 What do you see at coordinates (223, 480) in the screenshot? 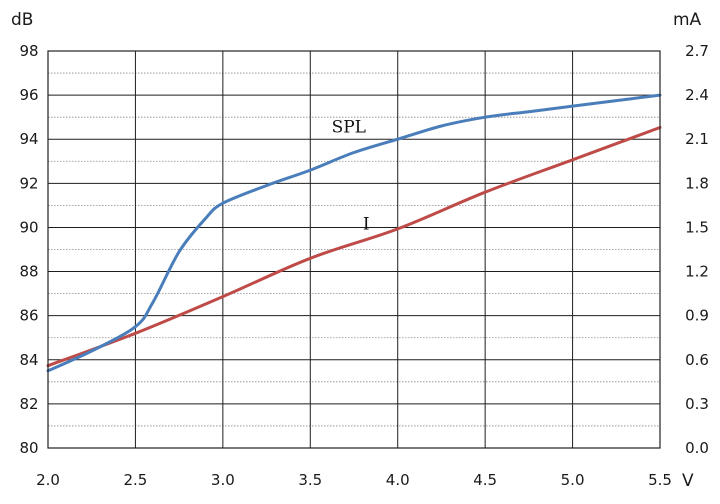
I see `x-tick-label: 3.0` at bounding box center [223, 480].